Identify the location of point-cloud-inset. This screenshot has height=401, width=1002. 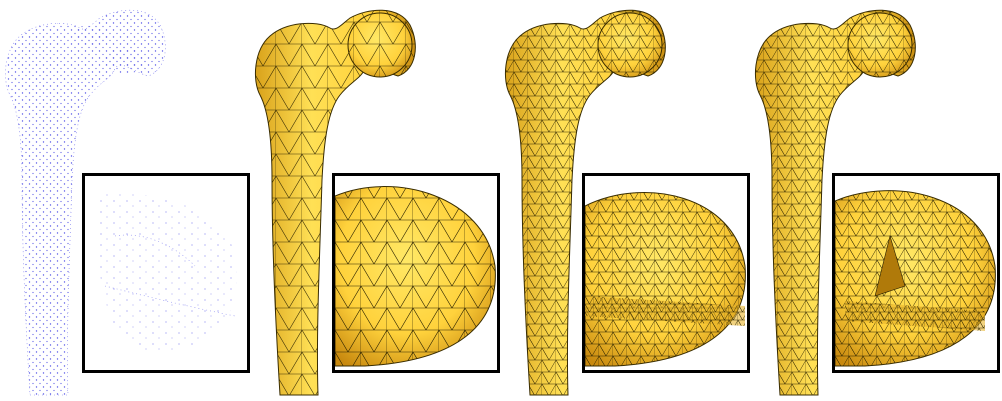
(166, 273).